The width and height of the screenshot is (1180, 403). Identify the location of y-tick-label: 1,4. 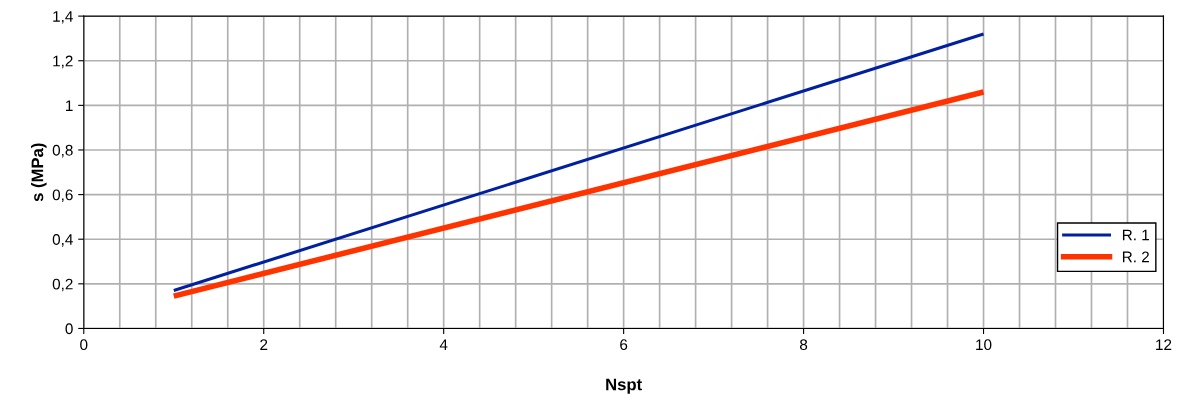
(63, 17).